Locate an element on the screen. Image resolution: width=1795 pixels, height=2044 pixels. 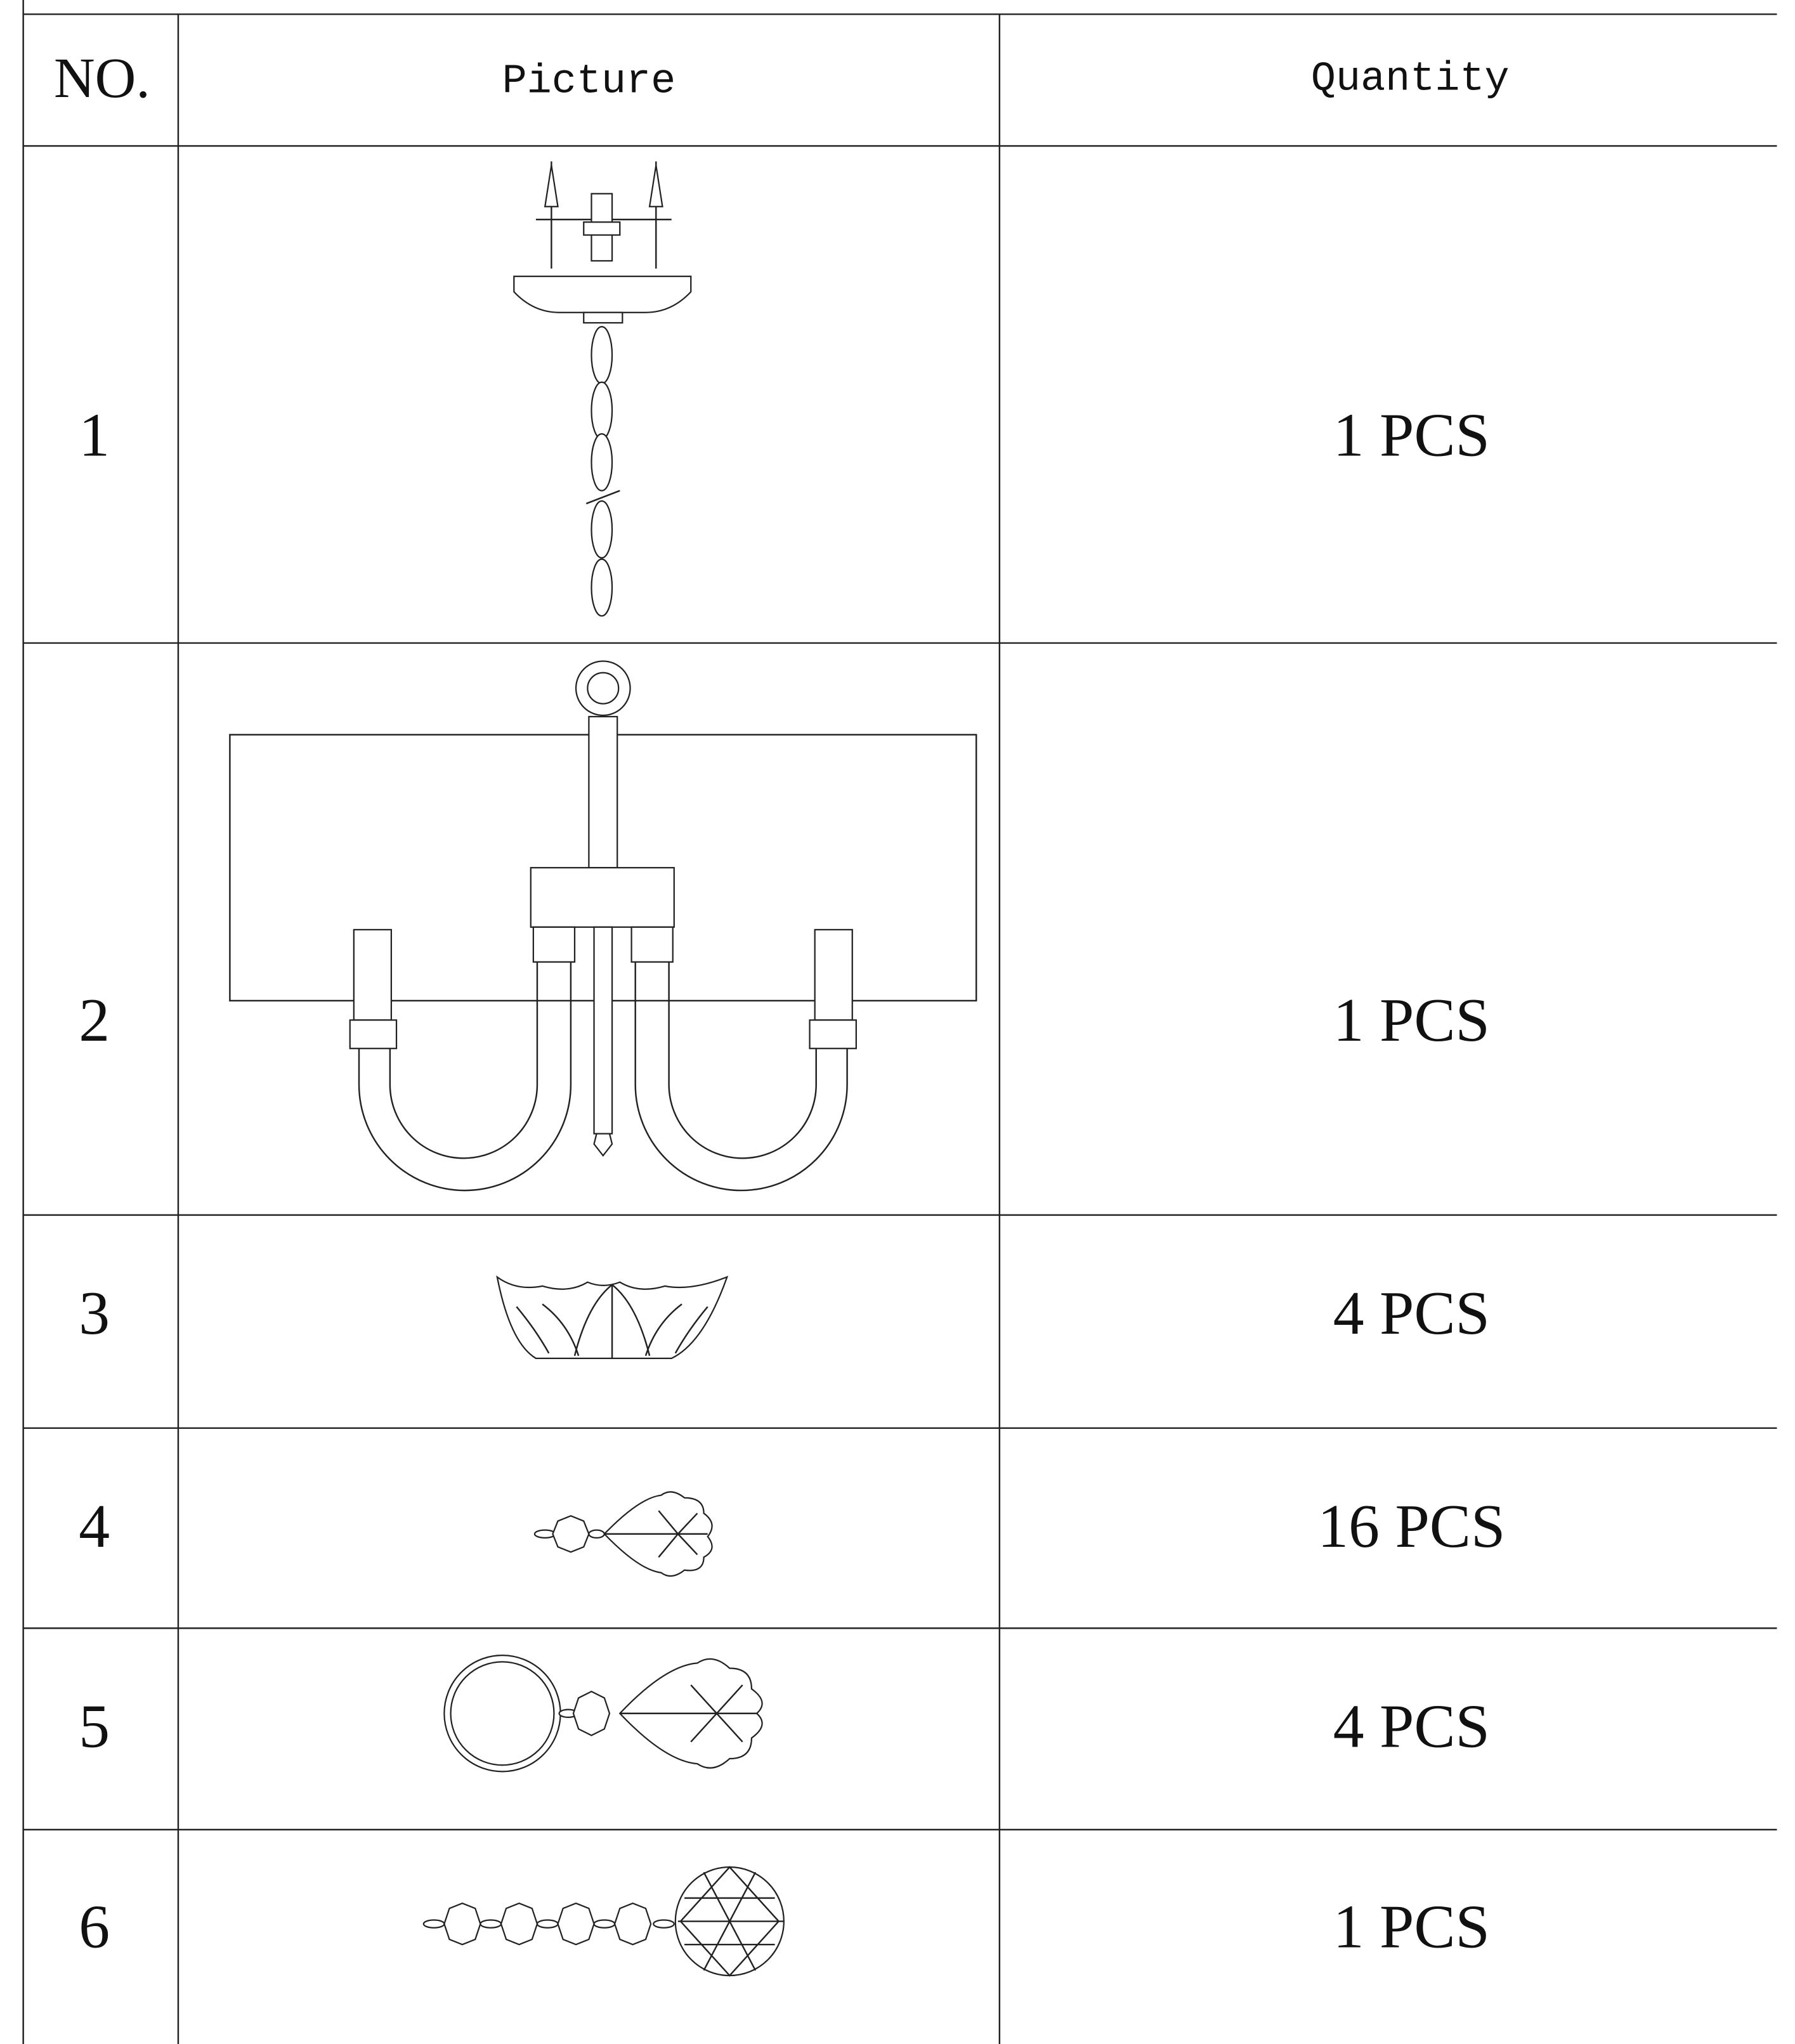
pendant-drawing is located at coordinates (623, 1534).